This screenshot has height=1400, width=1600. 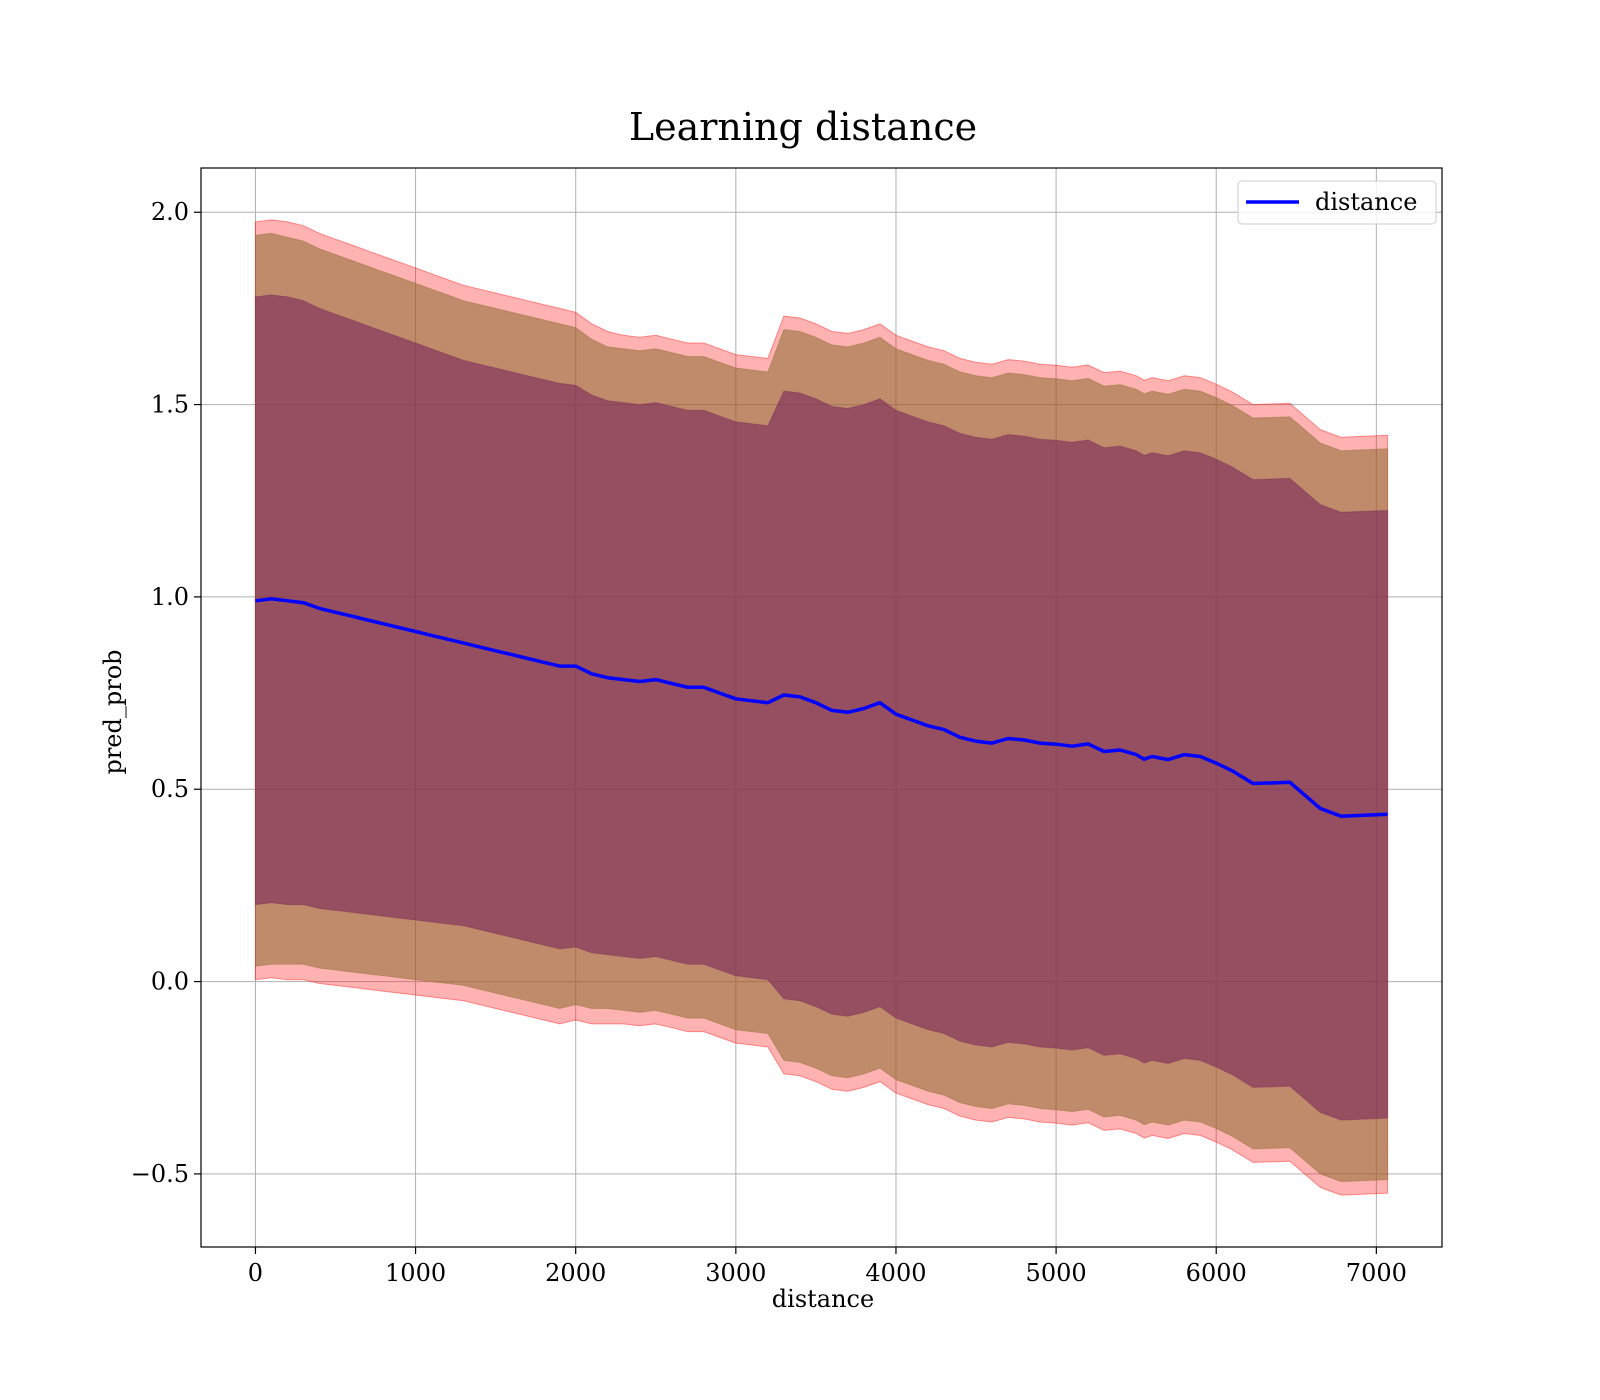 What do you see at coordinates (575, 1273) in the screenshot?
I see `x-tick-label: 2000` at bounding box center [575, 1273].